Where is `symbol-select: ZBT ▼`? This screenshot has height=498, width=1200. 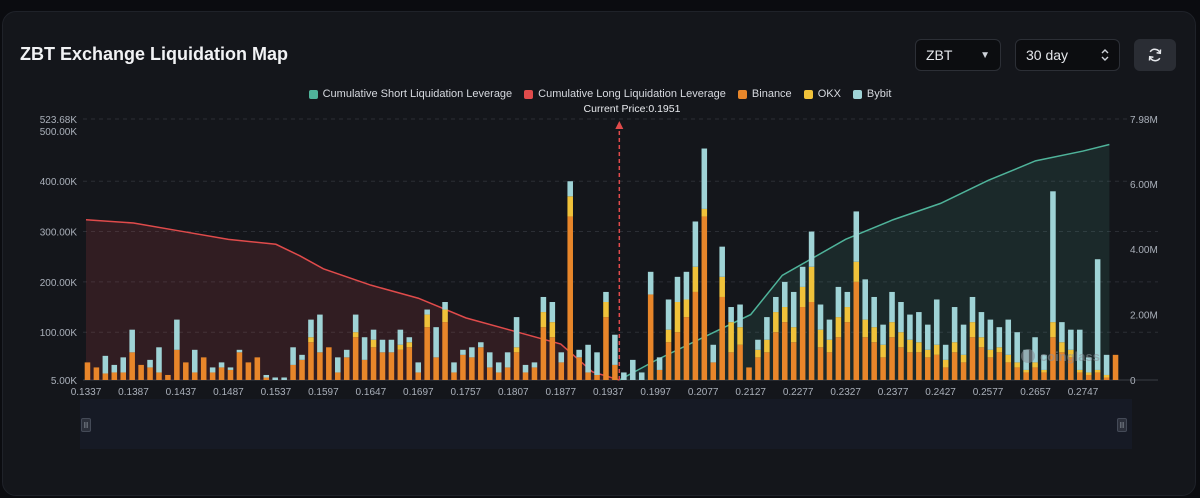
symbol-select: ZBT ▼ is located at coordinates (958, 55).